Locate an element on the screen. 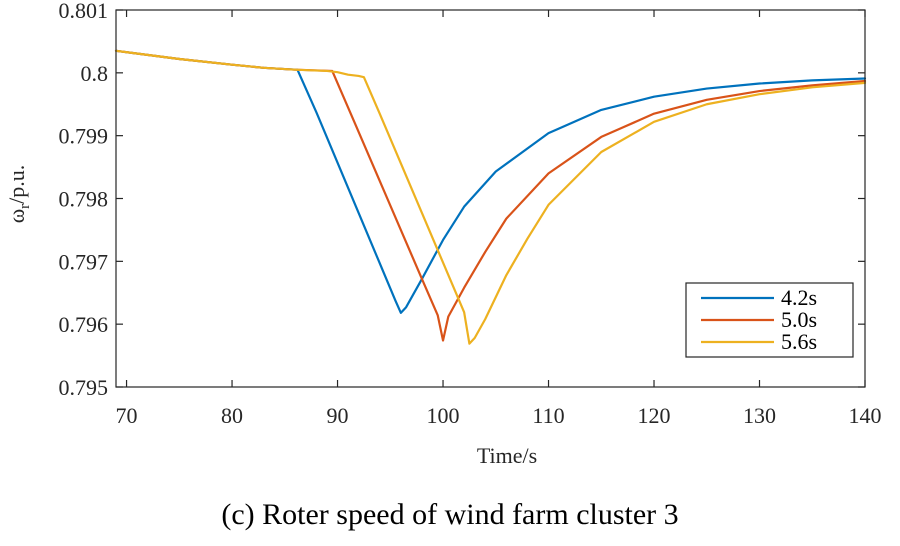 The width and height of the screenshot is (900, 546). legend-label-3: 5.6s is located at coordinates (799, 341).